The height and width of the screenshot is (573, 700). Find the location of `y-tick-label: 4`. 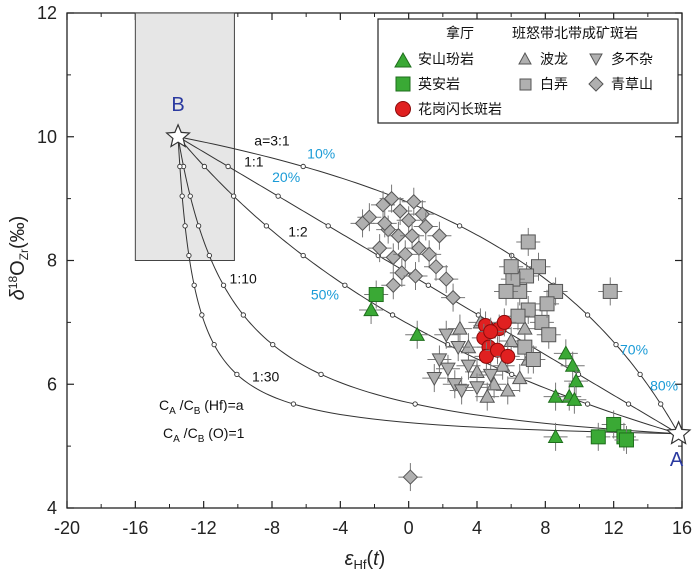

y-tick-label: 4 is located at coordinates (52, 508).